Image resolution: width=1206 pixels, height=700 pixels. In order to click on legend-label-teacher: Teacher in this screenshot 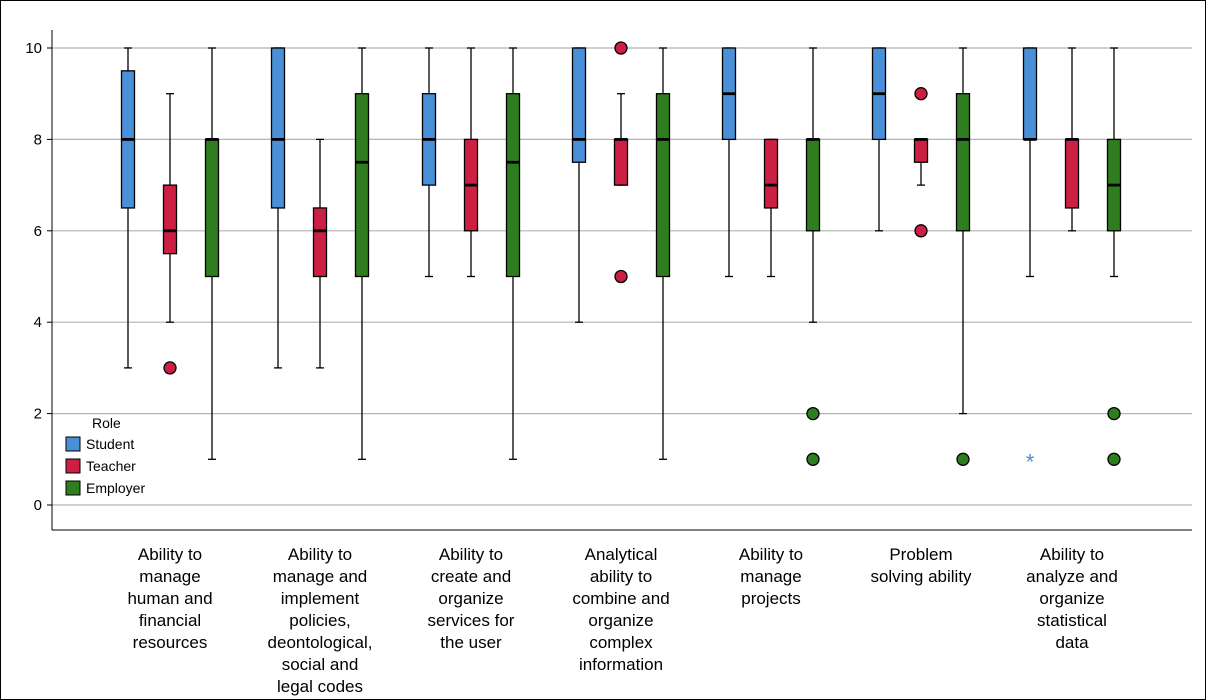, I will do `click(111, 466)`.